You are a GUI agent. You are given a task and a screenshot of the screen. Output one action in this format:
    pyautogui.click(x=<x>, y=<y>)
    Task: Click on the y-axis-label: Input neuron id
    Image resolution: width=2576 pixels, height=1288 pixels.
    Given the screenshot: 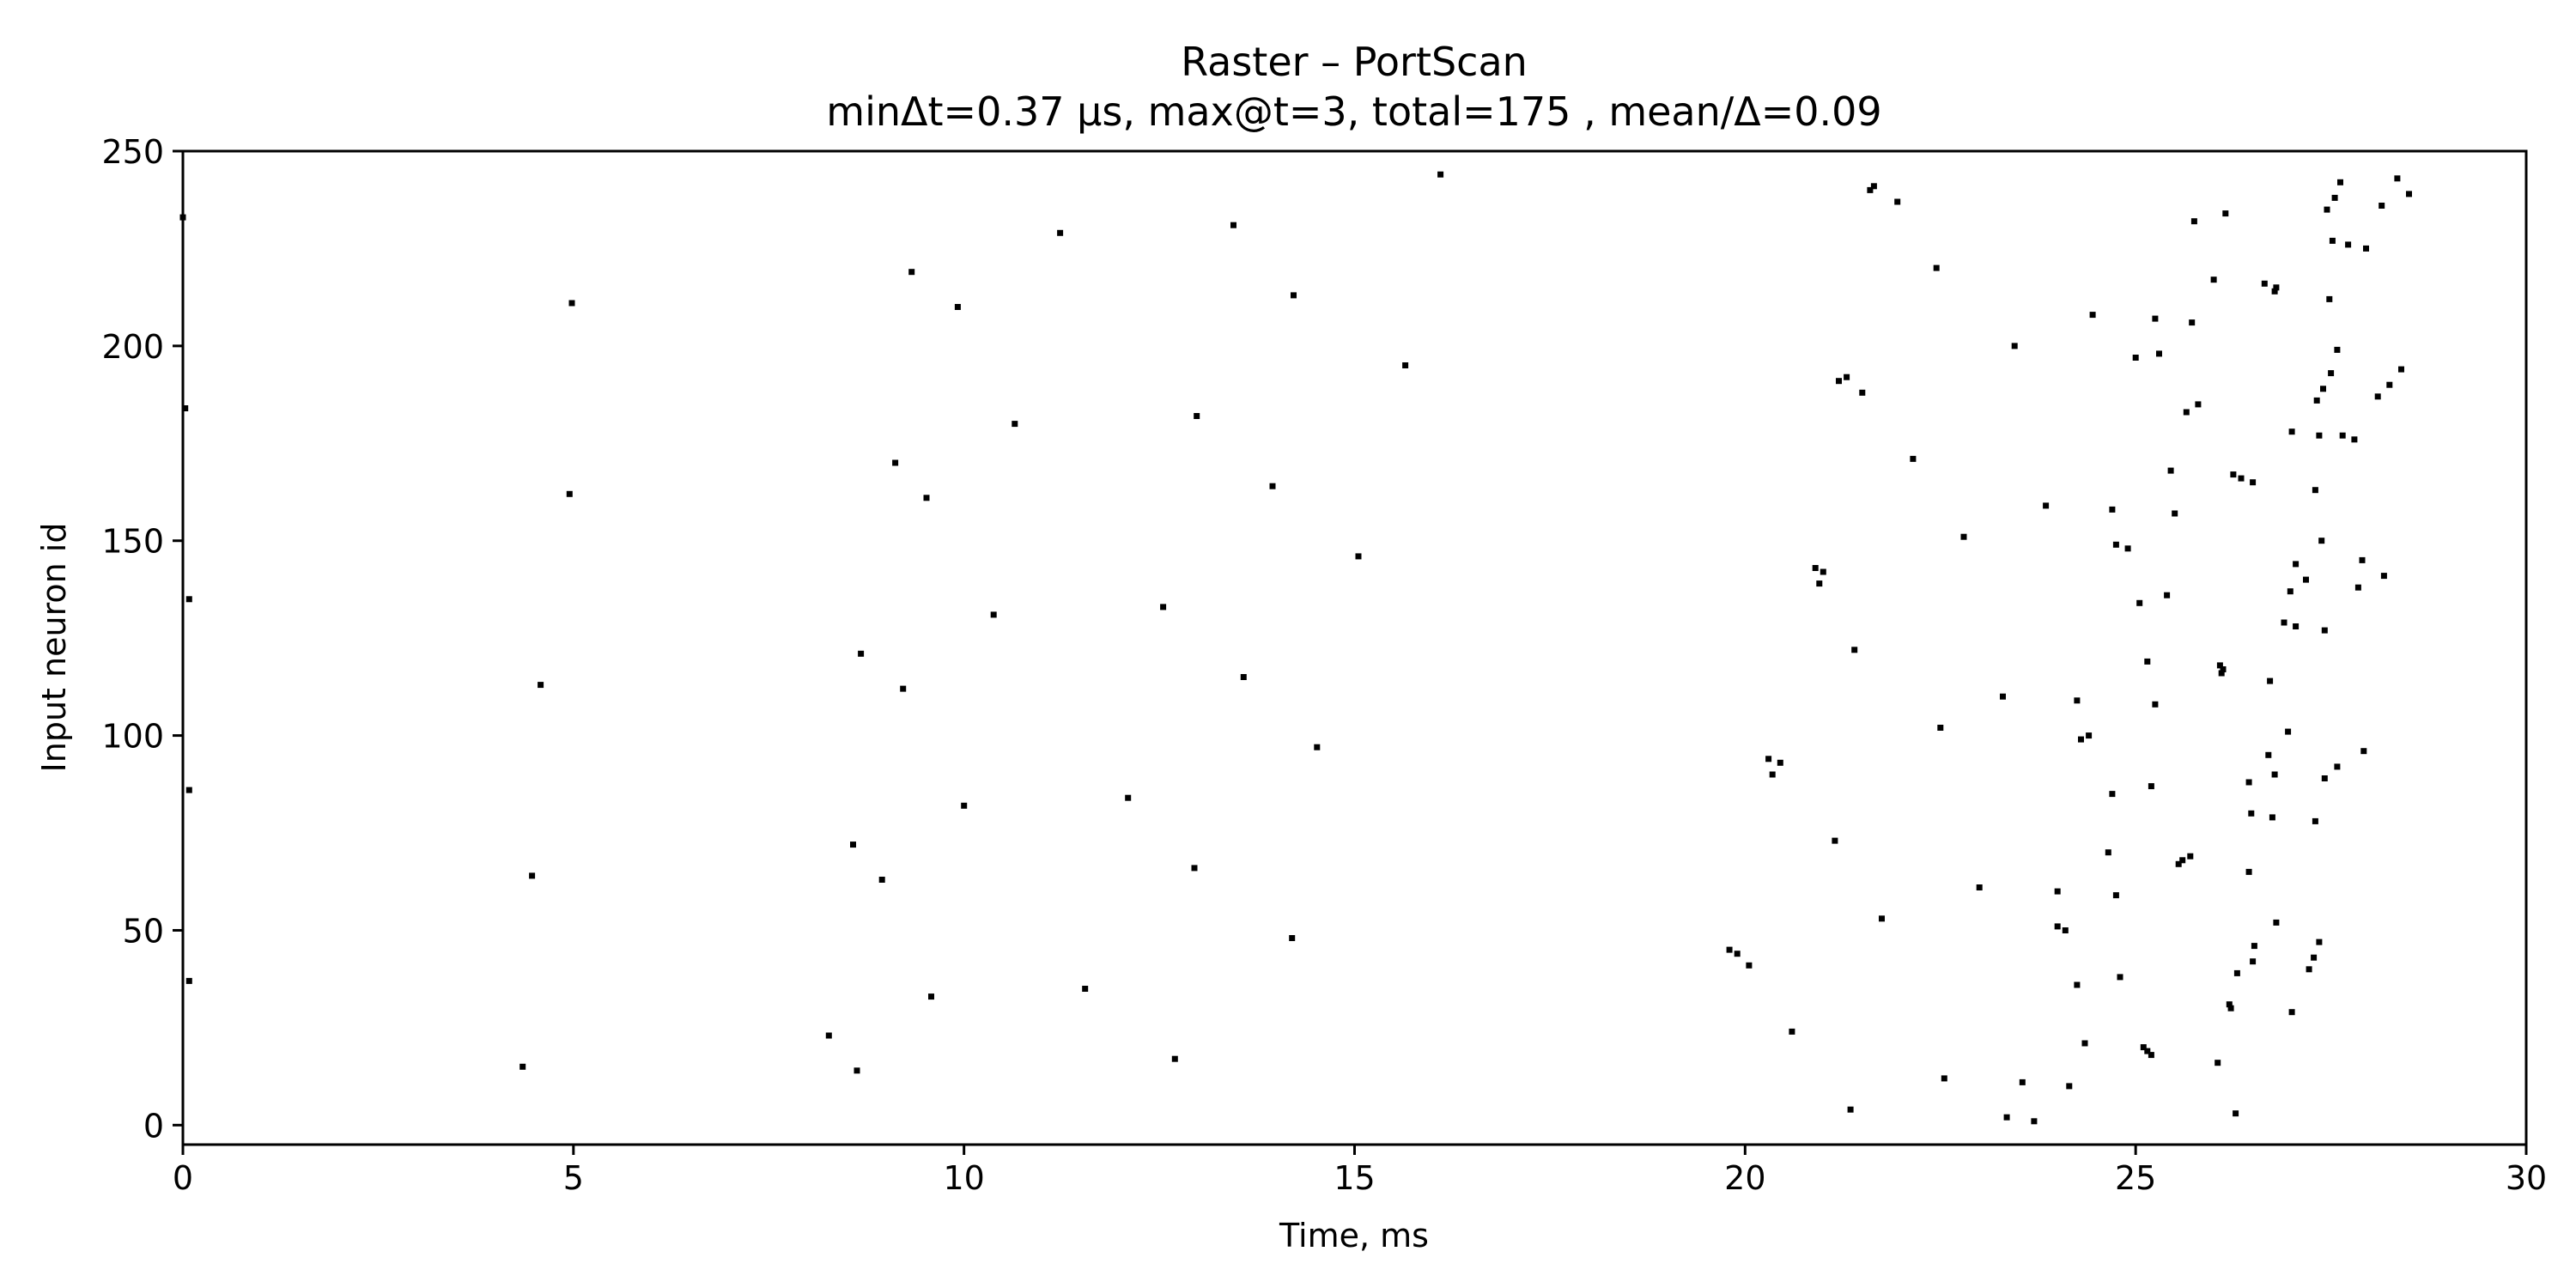 What is the action you would take?
    pyautogui.click(x=54, y=648)
    